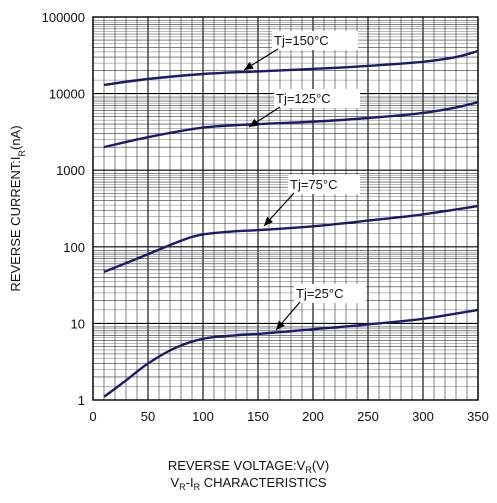 This screenshot has width=497, height=503. I want to click on x-tick-labels: 0 50 100 150 200 250 300 350, so click(288, 416).